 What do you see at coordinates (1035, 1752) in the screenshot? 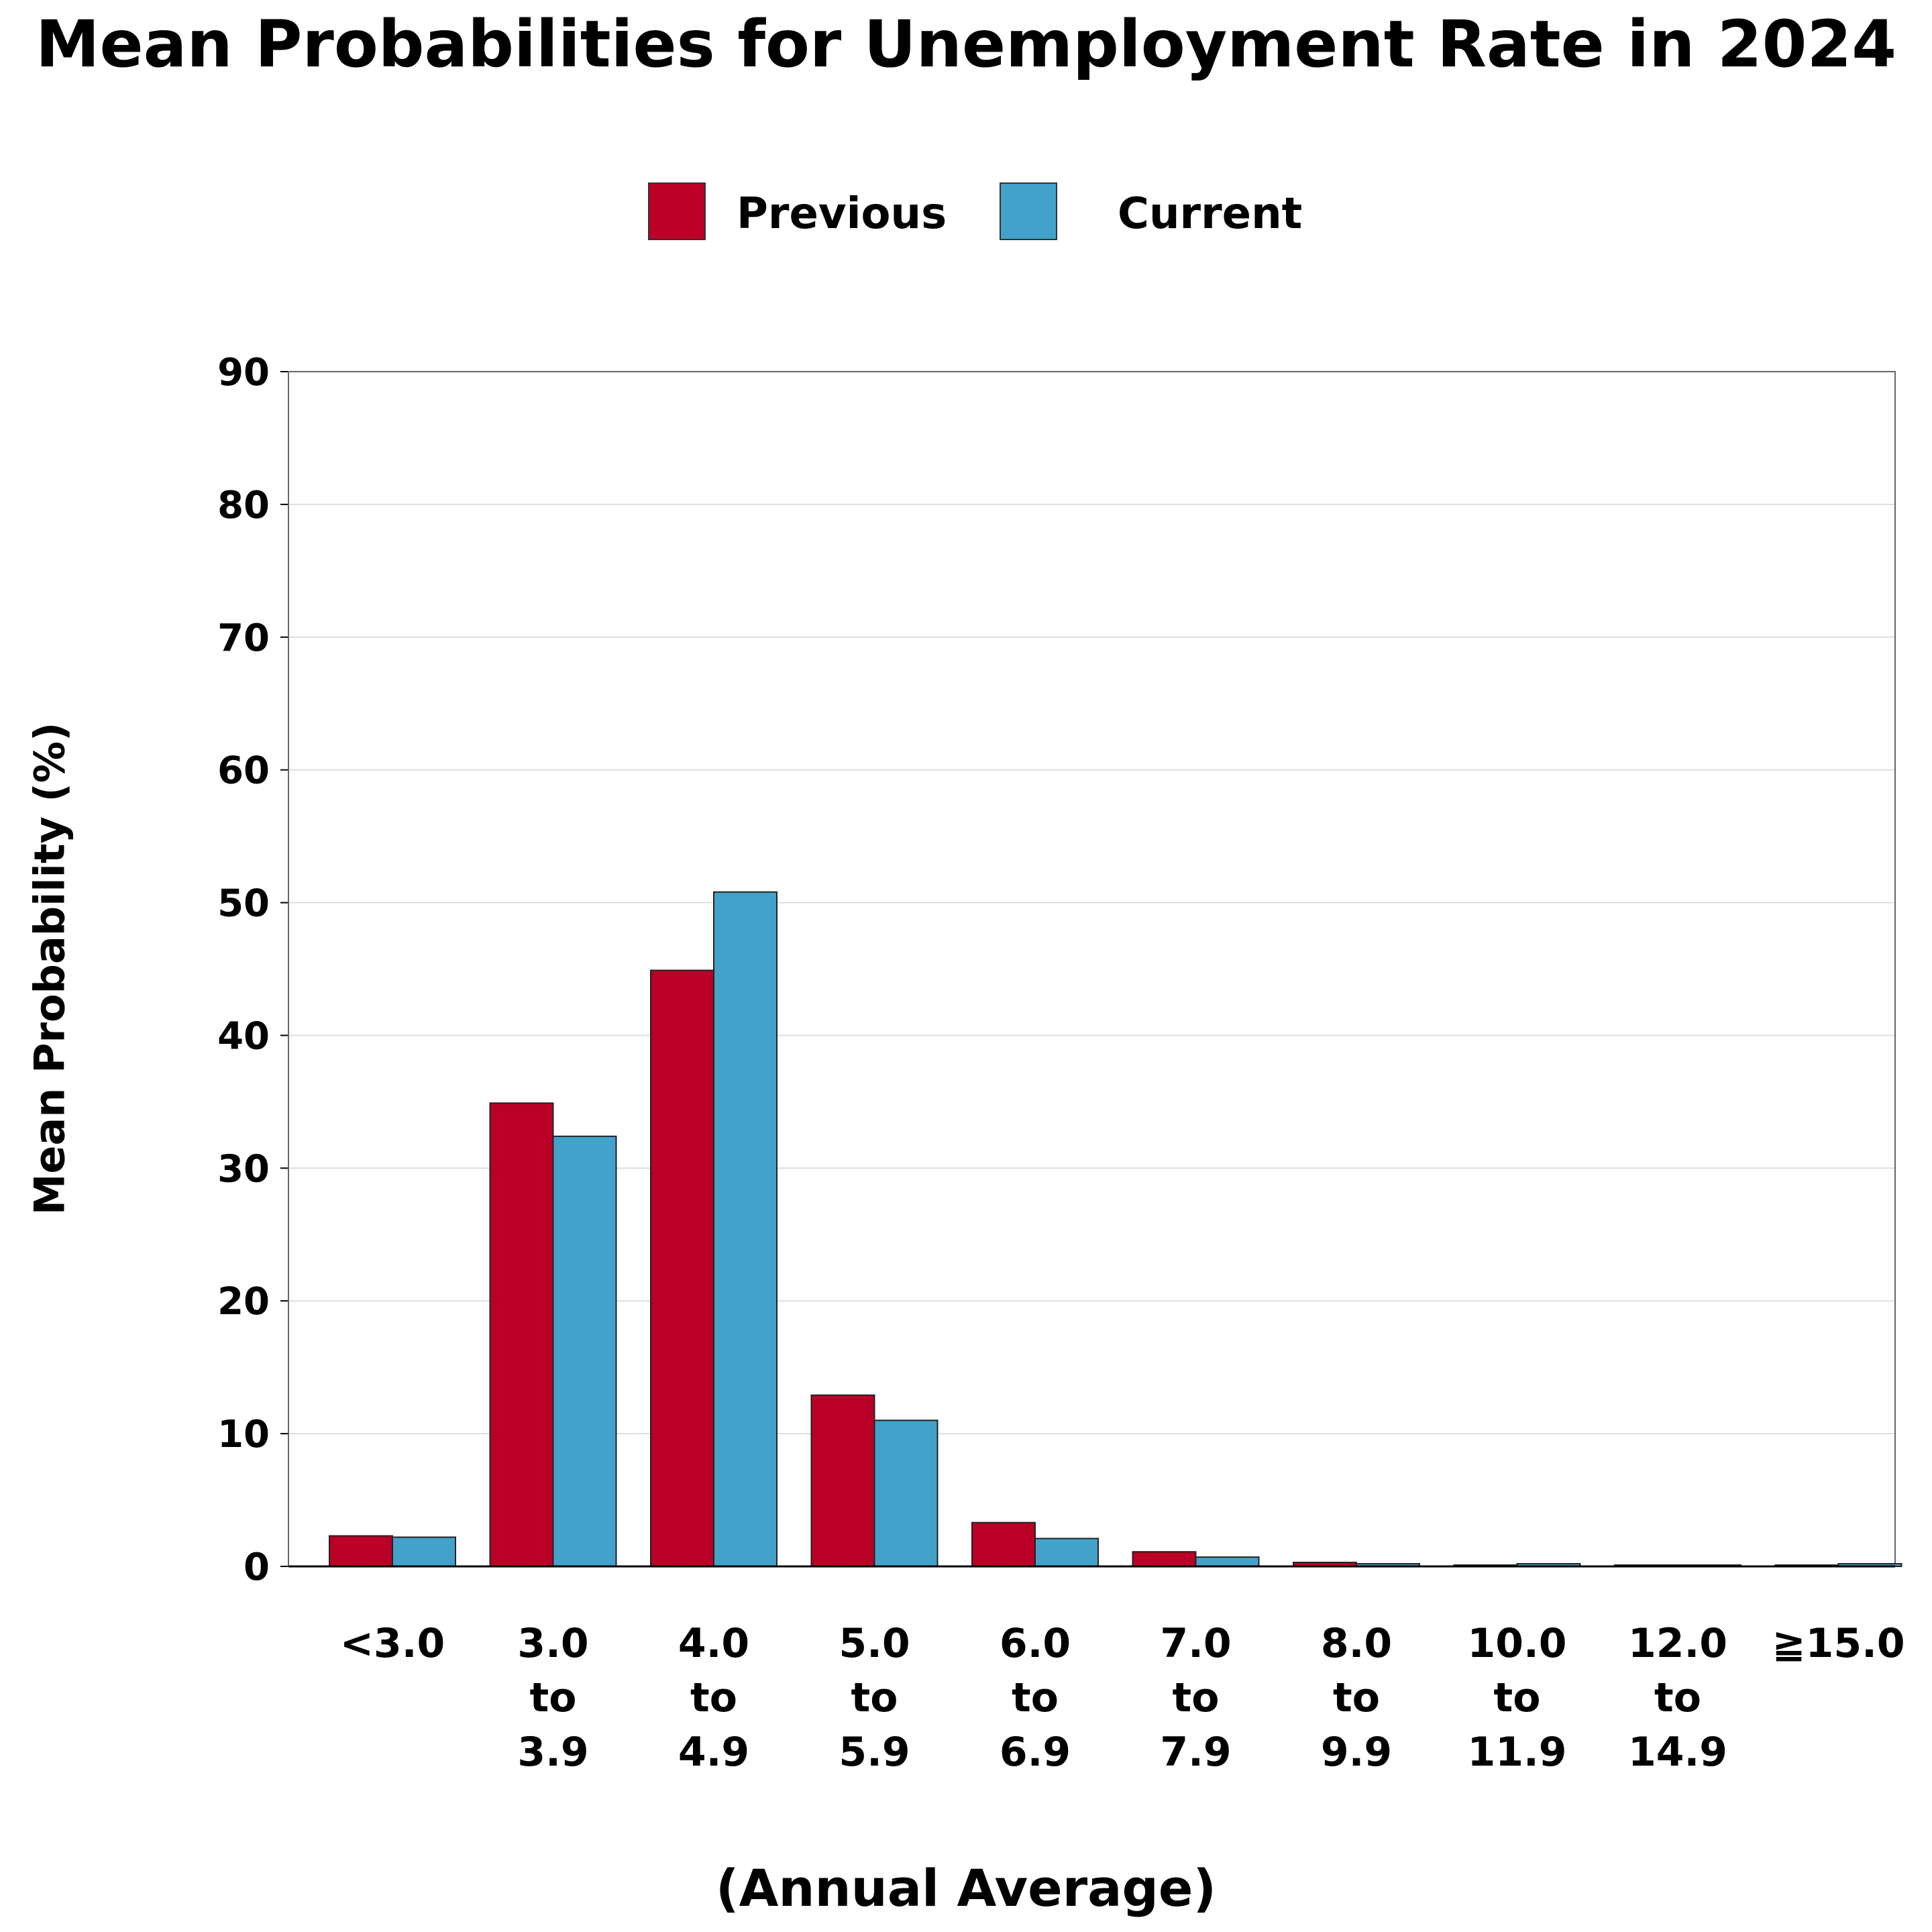
I see `x-tick-label: 6.9` at bounding box center [1035, 1752].